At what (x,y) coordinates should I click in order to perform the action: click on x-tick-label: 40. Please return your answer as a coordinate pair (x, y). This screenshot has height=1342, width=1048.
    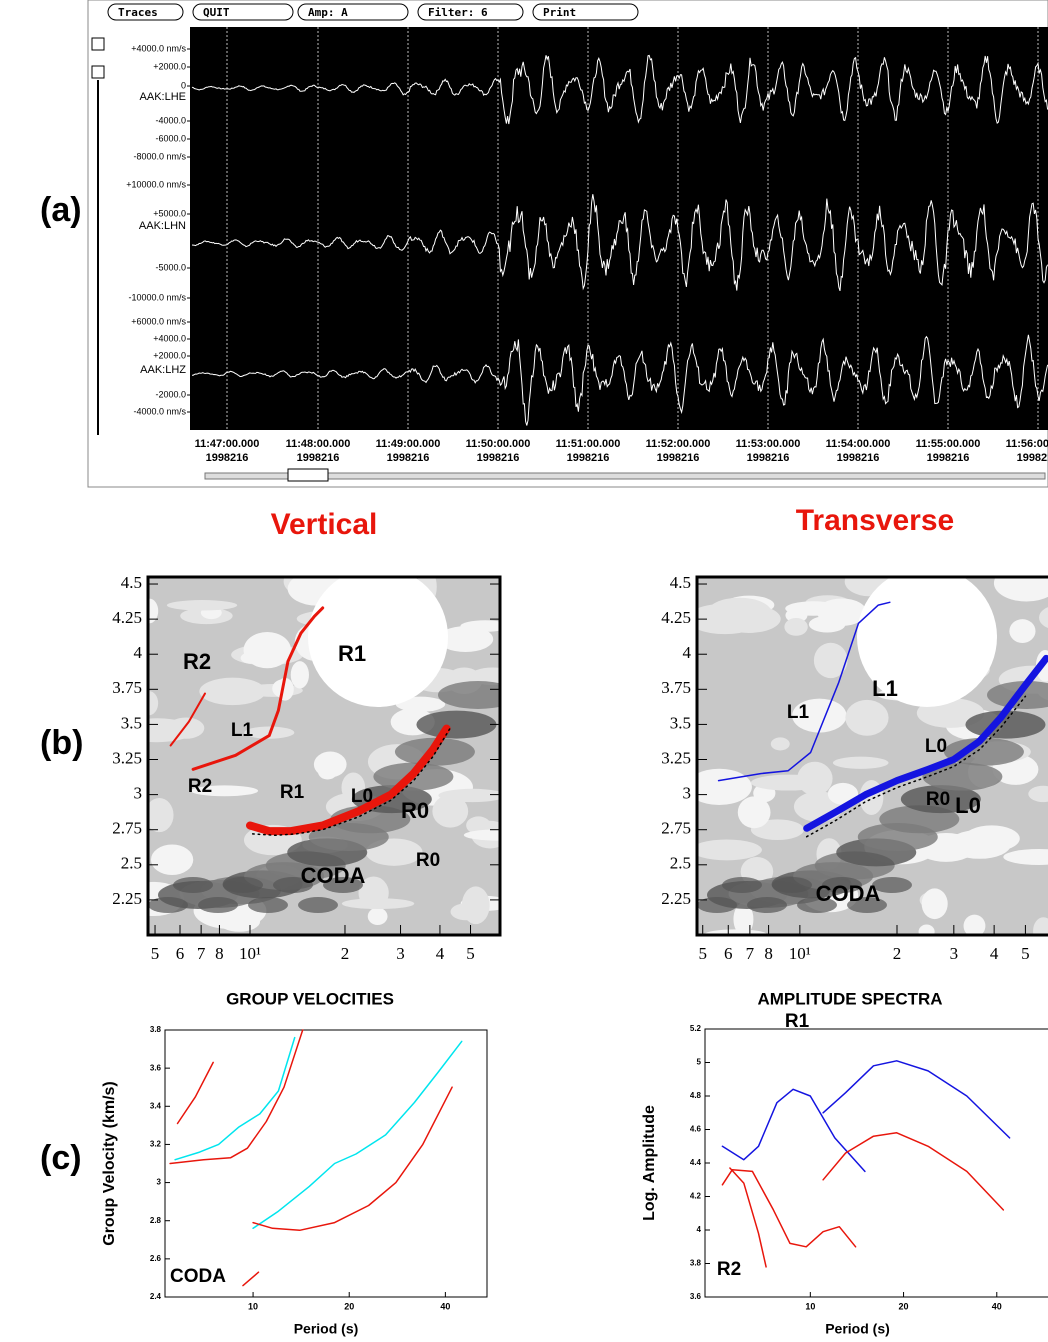
    Looking at the image, I should click on (445, 1306).